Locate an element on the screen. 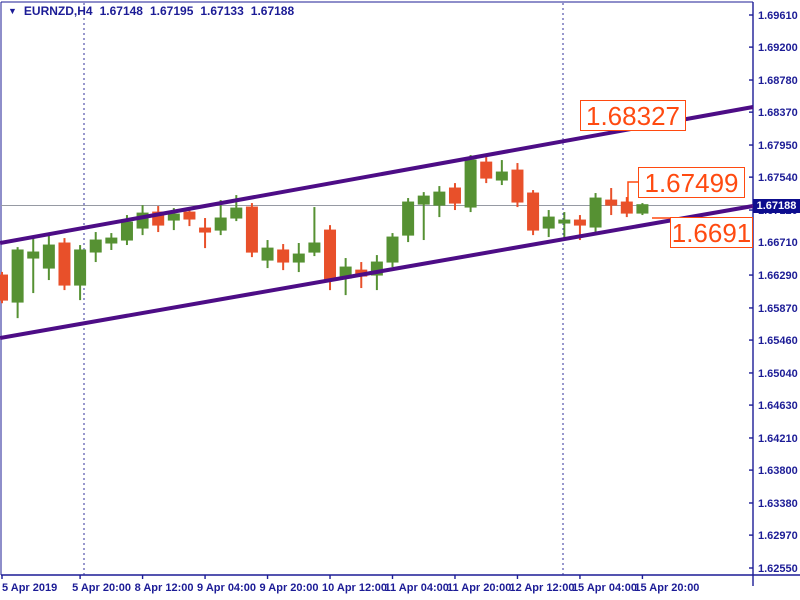  y-axis-label: 1.65460 is located at coordinates (778, 341).